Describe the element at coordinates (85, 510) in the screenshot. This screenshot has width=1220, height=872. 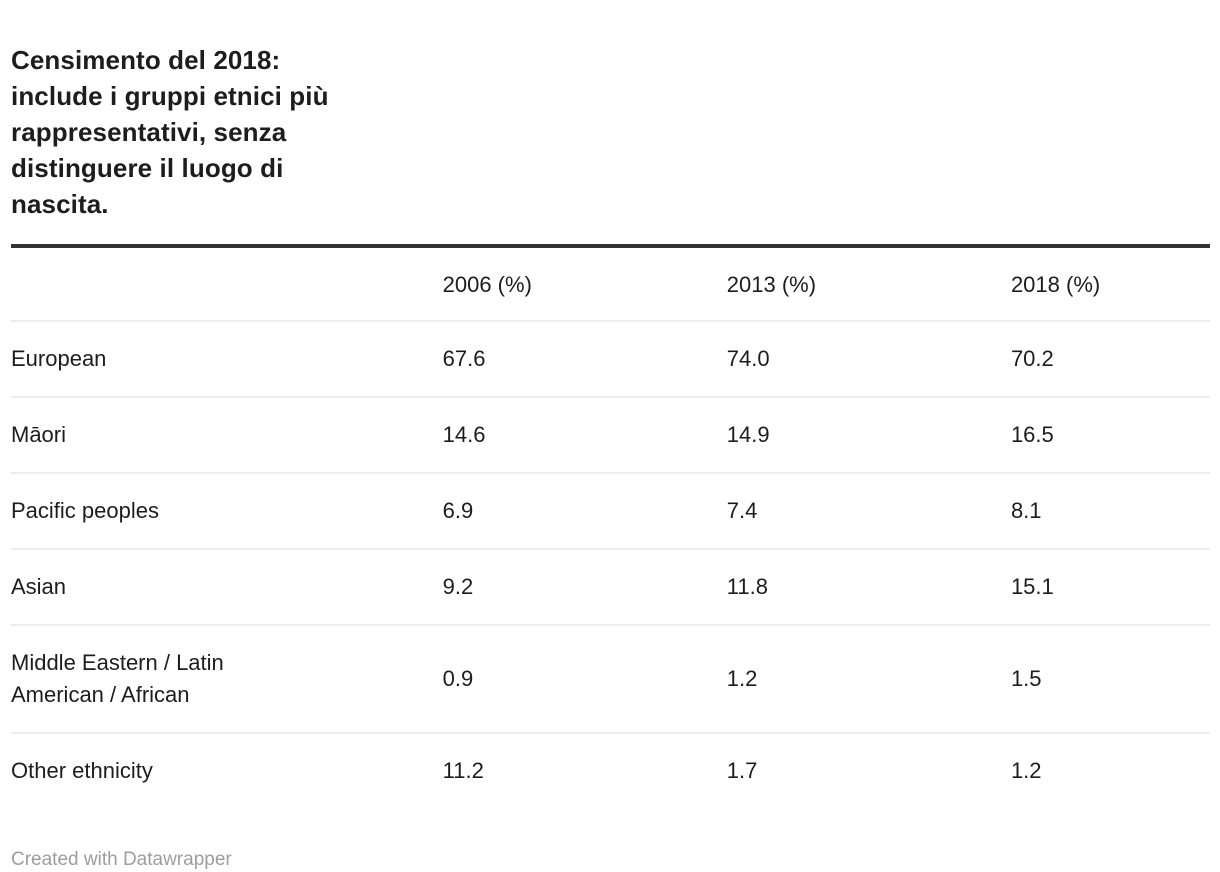
I see `row-label: Pacific peoples` at that location.